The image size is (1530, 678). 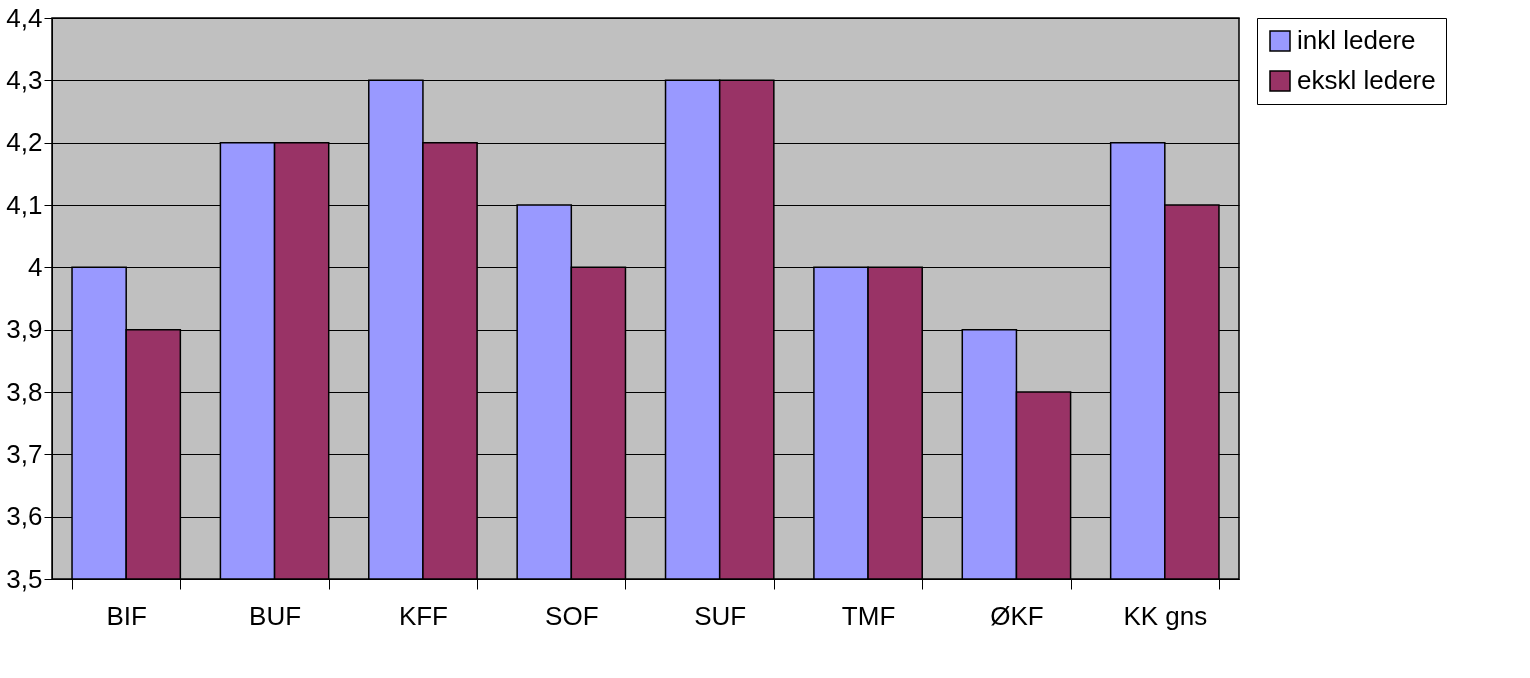 What do you see at coordinates (35, 266) in the screenshot?
I see `y-tick-label: 4` at bounding box center [35, 266].